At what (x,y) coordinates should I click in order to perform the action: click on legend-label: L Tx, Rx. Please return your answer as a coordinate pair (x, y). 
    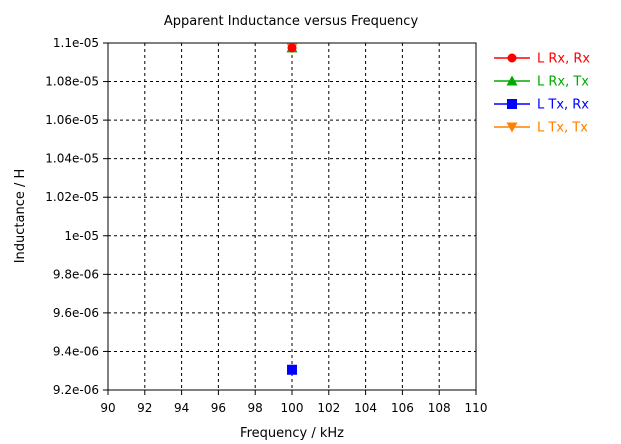
    Looking at the image, I should click on (563, 105).